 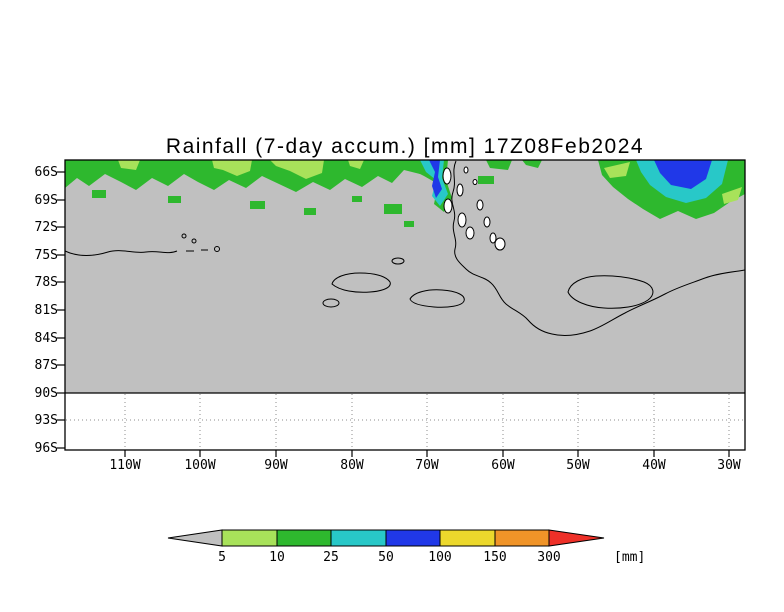 I want to click on x-tick-label: 50W, so click(x=578, y=465).